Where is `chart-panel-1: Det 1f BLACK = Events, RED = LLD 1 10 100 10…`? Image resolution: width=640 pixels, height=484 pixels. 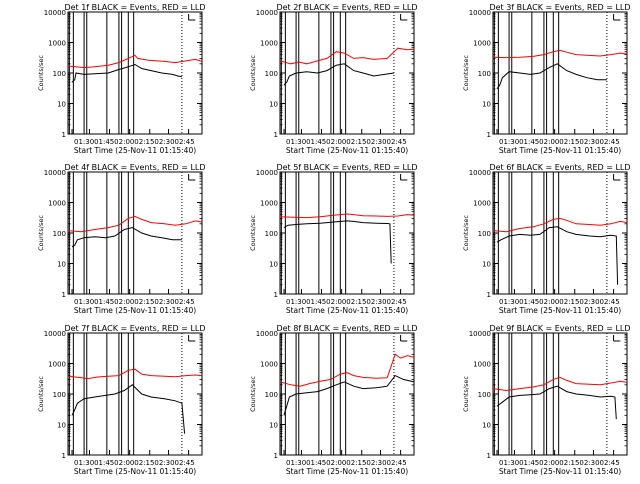
chart-panel-1: Det 1f BLACK = Events, RED = LLD 1 10 100 10… is located at coordinates (121, 79).